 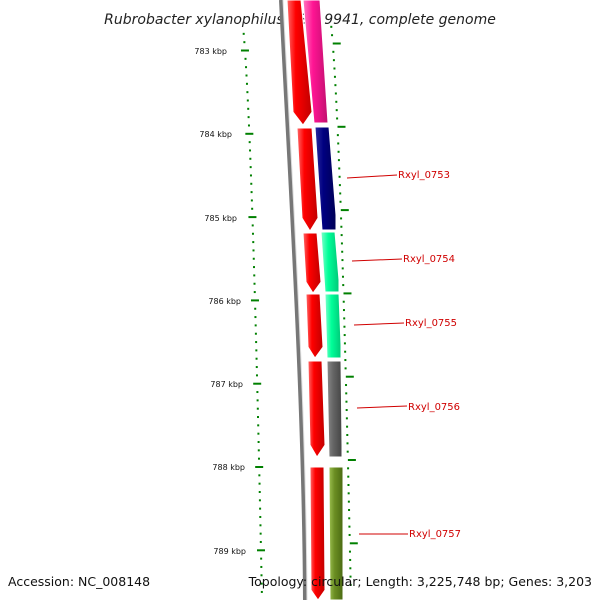 What do you see at coordinates (224, 301) in the screenshot?
I see `ruler-label-786: 786 kbp` at bounding box center [224, 301].